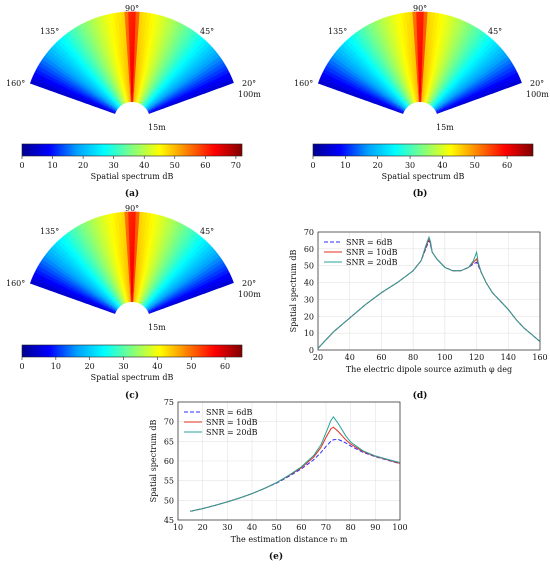 Image resolution: width=550 pixels, height=570 pixels. What do you see at coordinates (378, 165) in the screenshot?
I see `colorbar-tick-label: 20` at bounding box center [378, 165].